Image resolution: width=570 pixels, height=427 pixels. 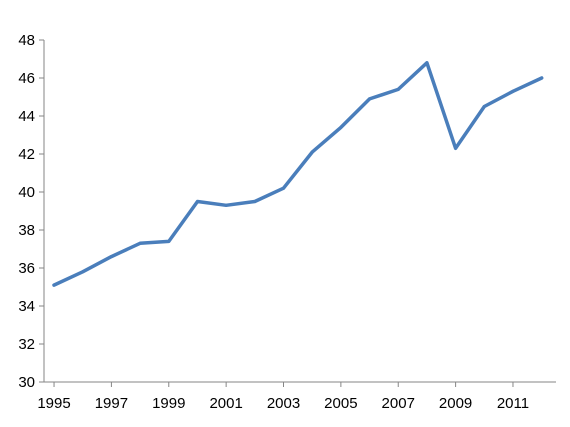 What do you see at coordinates (455, 403) in the screenshot?
I see `x-tick-label: 2009` at bounding box center [455, 403].